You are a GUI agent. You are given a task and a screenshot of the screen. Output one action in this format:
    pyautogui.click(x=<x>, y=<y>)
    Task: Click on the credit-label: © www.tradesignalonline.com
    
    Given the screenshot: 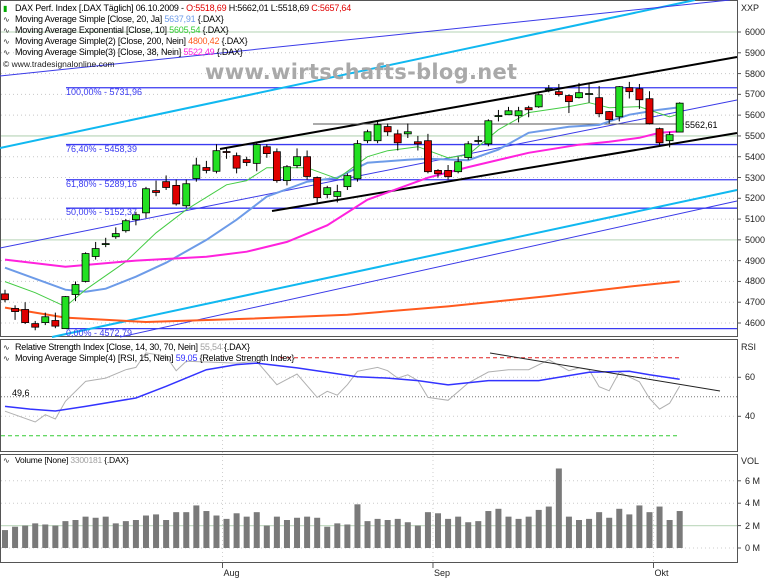 What is the action you would take?
    pyautogui.click(x=59, y=64)
    